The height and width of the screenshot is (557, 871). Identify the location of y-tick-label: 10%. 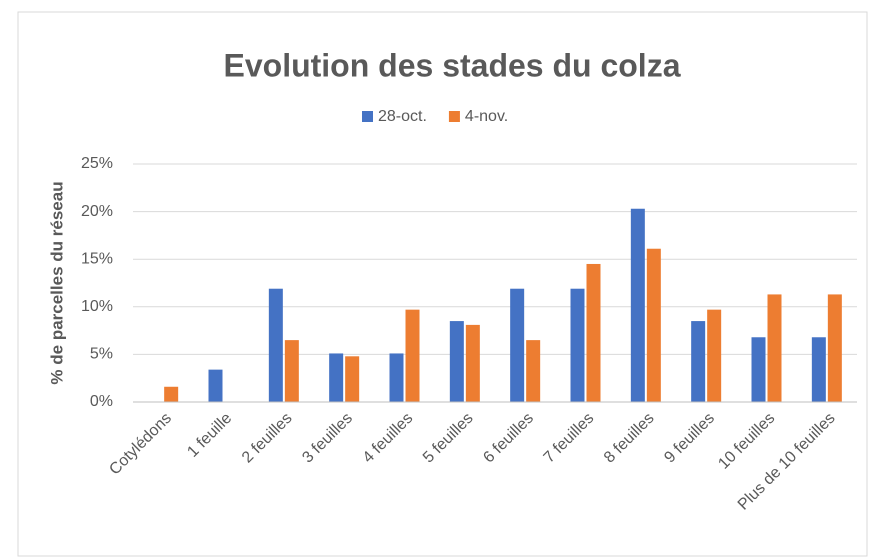
(97, 306).